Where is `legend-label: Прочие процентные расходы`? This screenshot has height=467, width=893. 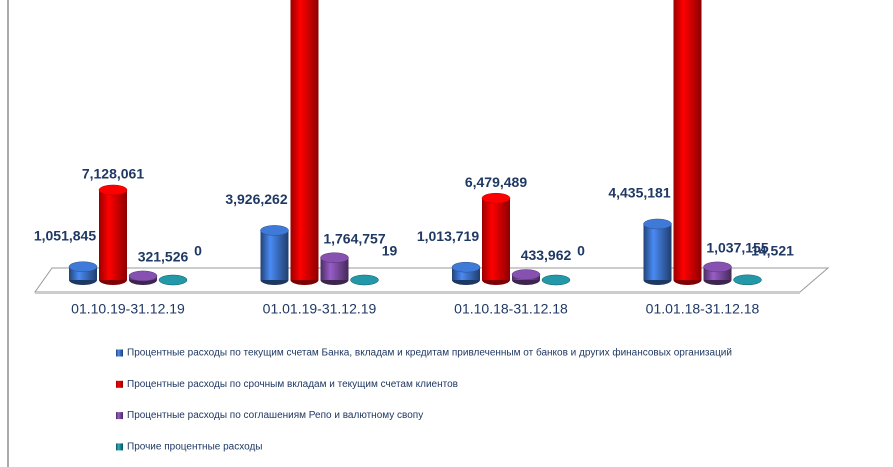
legend-label: Прочие процентные расходы is located at coordinates (194, 447).